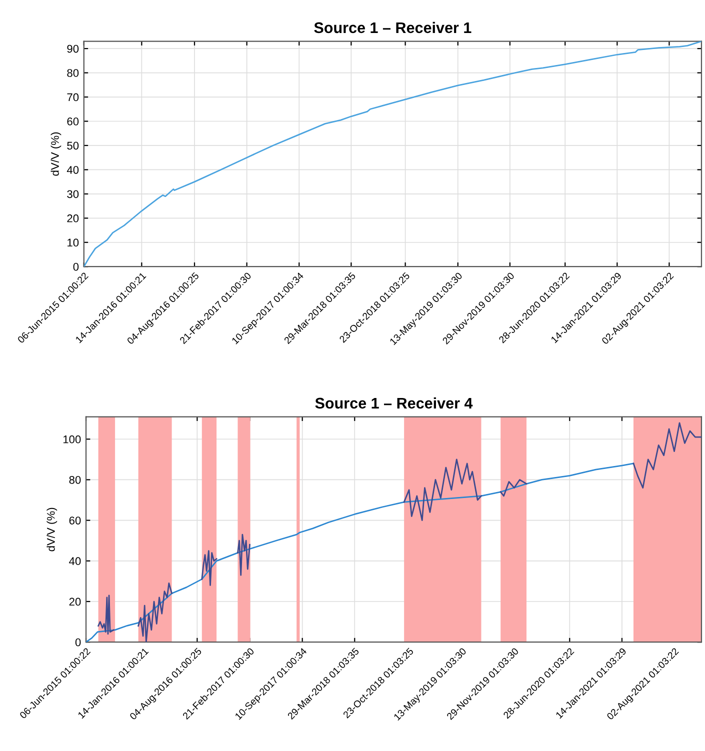 This screenshot has height=751, width=705. I want to click on y-tick-label: 10, so click(73, 242).